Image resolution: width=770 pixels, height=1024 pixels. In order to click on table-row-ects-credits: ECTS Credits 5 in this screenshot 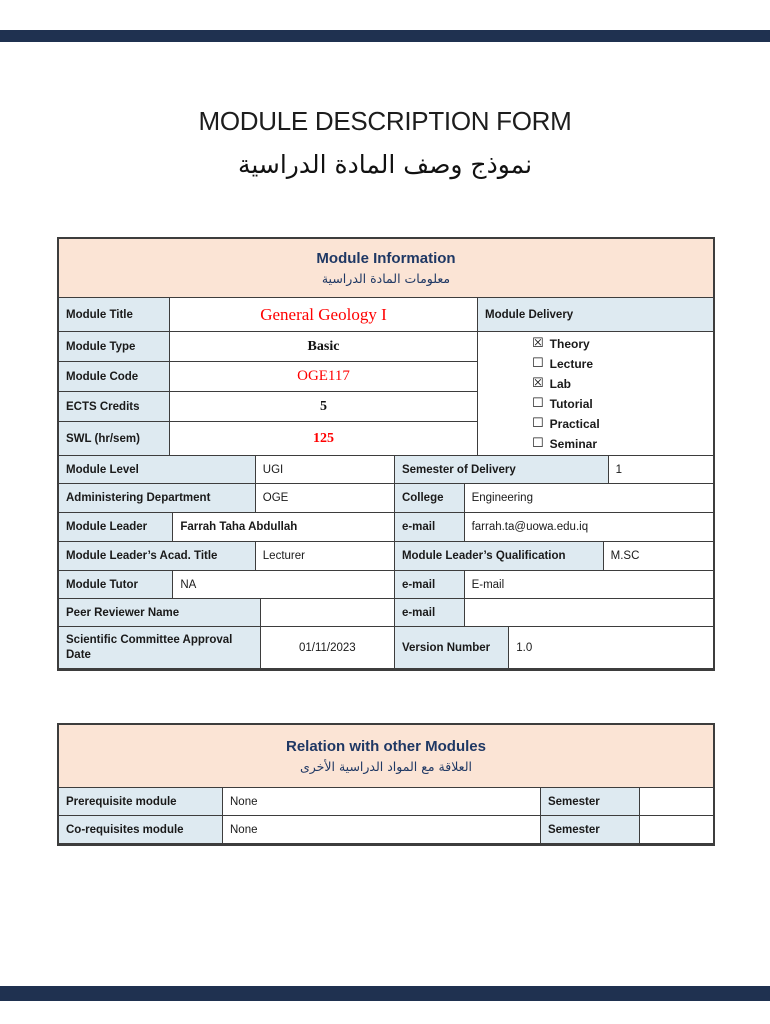, I will do `click(268, 407)`.